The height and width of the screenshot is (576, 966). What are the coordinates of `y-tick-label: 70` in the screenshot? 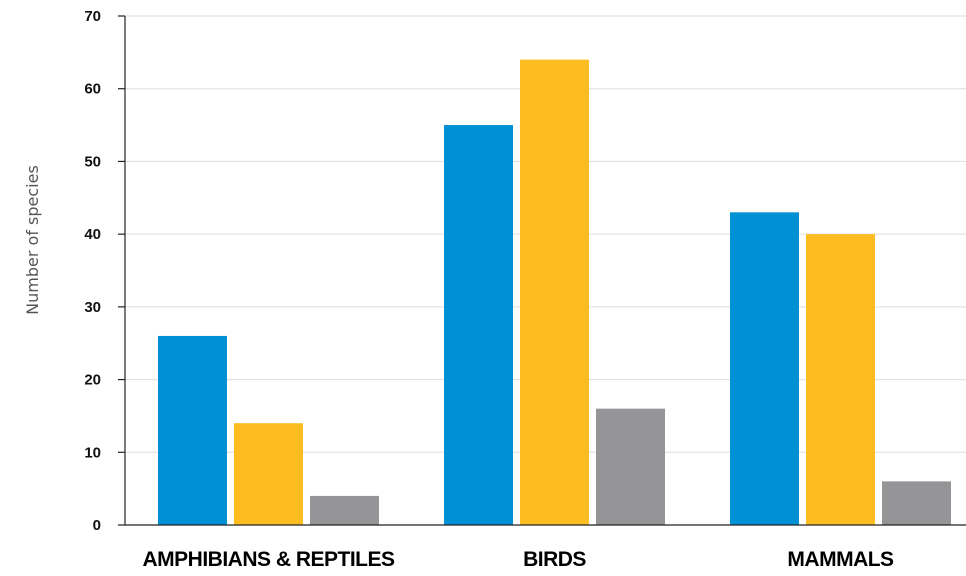 It's located at (92, 16).